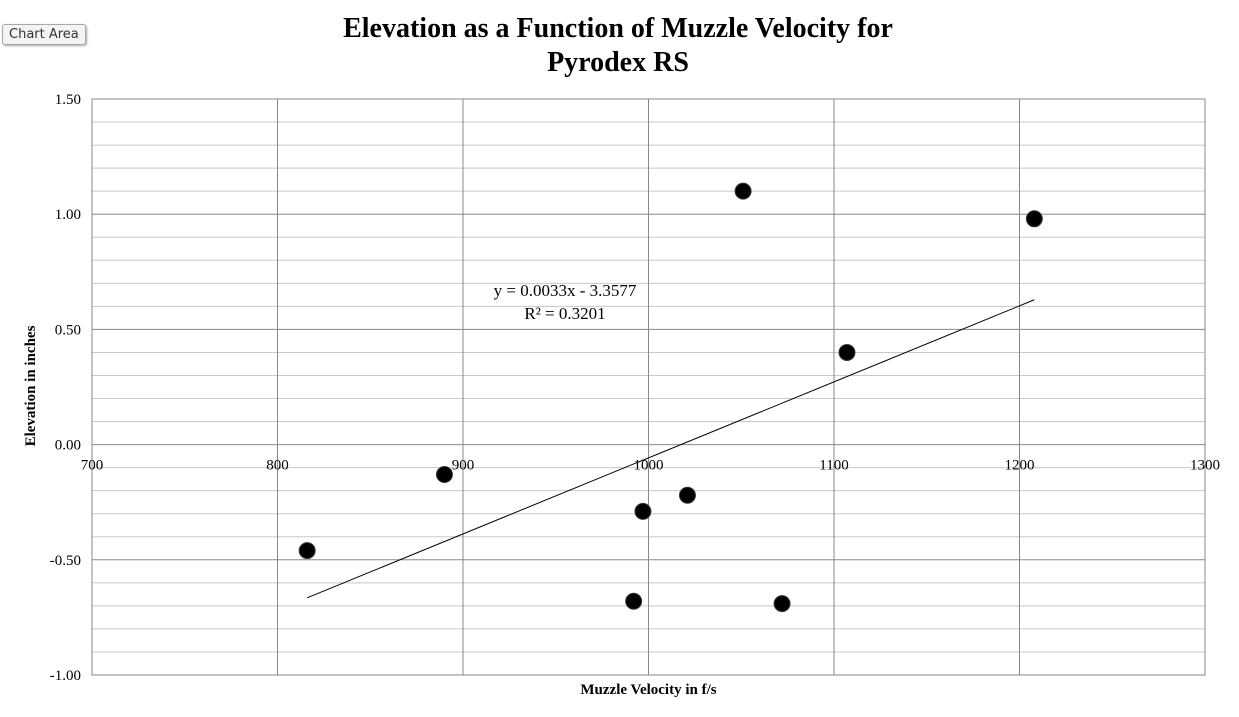  What do you see at coordinates (564, 313) in the screenshot?
I see `trendline-r2-label: R² = 0.3201` at bounding box center [564, 313].